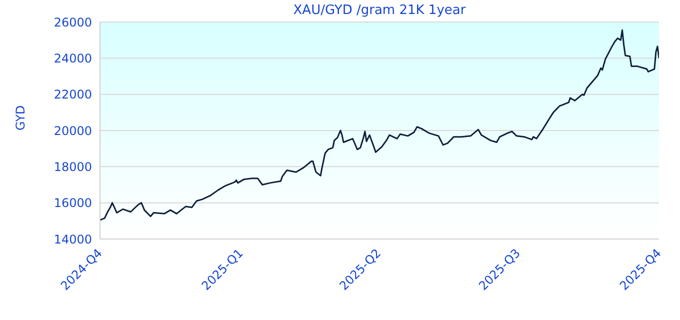 Image resolution: width=680 pixels, height=320 pixels. What do you see at coordinates (73, 131) in the screenshot?
I see `y-tick-label: 20000` at bounding box center [73, 131].